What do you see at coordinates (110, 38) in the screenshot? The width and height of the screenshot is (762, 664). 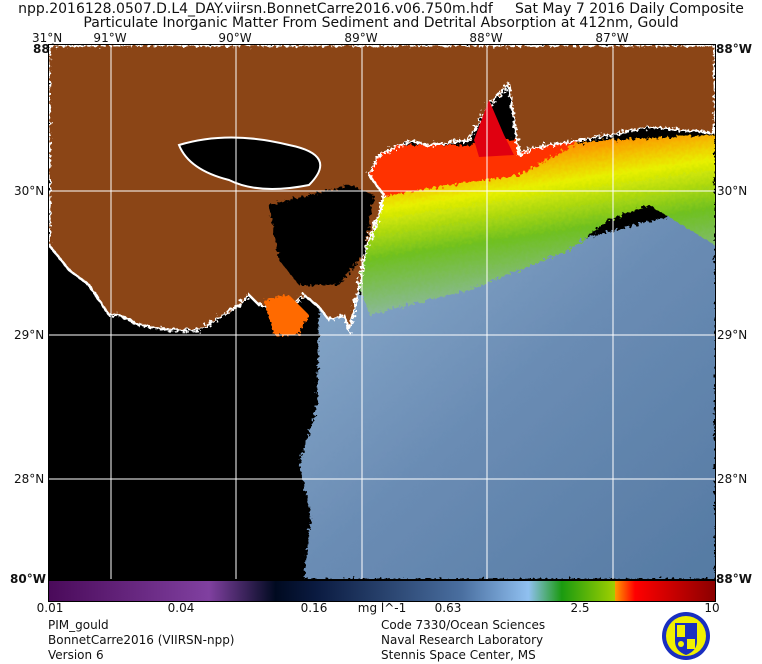 I see `lon-label: 91°W` at bounding box center [110, 38].